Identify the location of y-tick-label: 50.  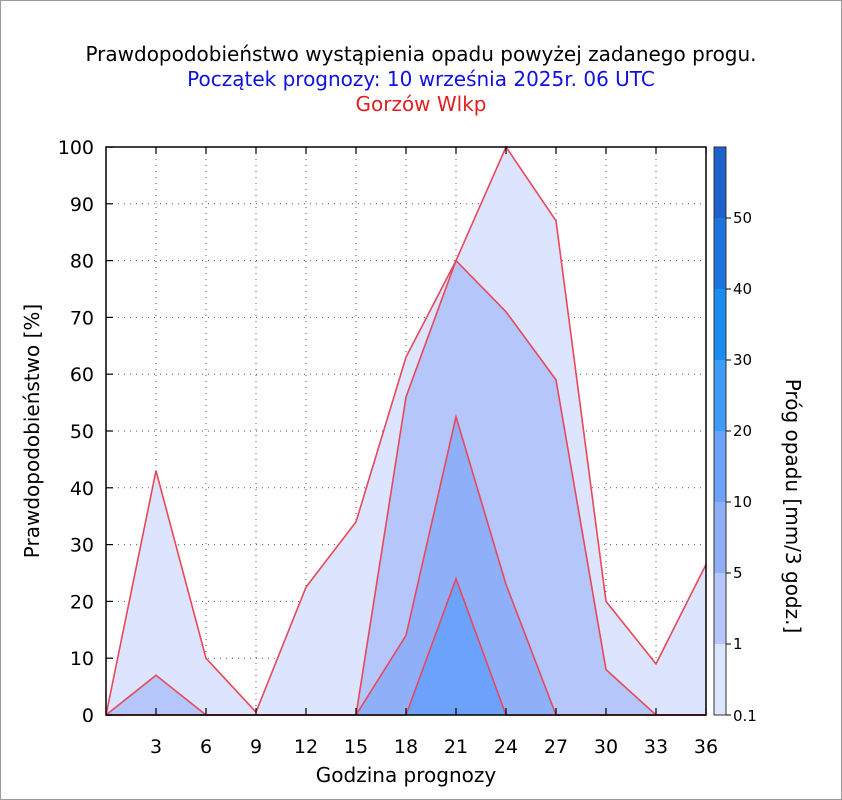
(82, 432).